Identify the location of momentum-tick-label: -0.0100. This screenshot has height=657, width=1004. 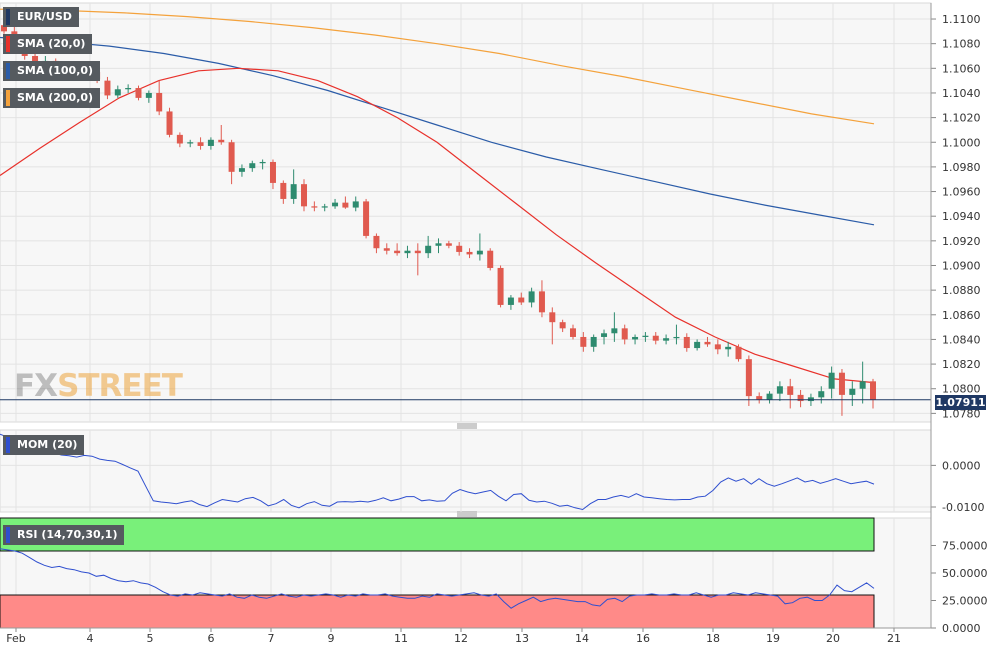
(963, 507).